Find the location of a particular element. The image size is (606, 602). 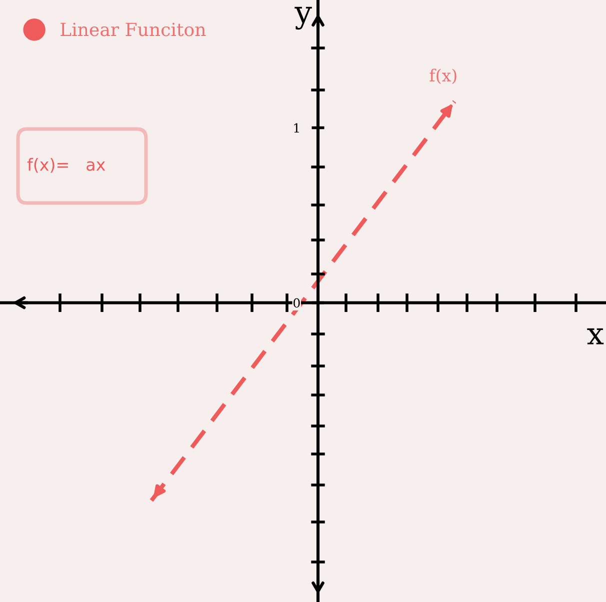

legend-label: Linear Funciton is located at coordinates (133, 29).